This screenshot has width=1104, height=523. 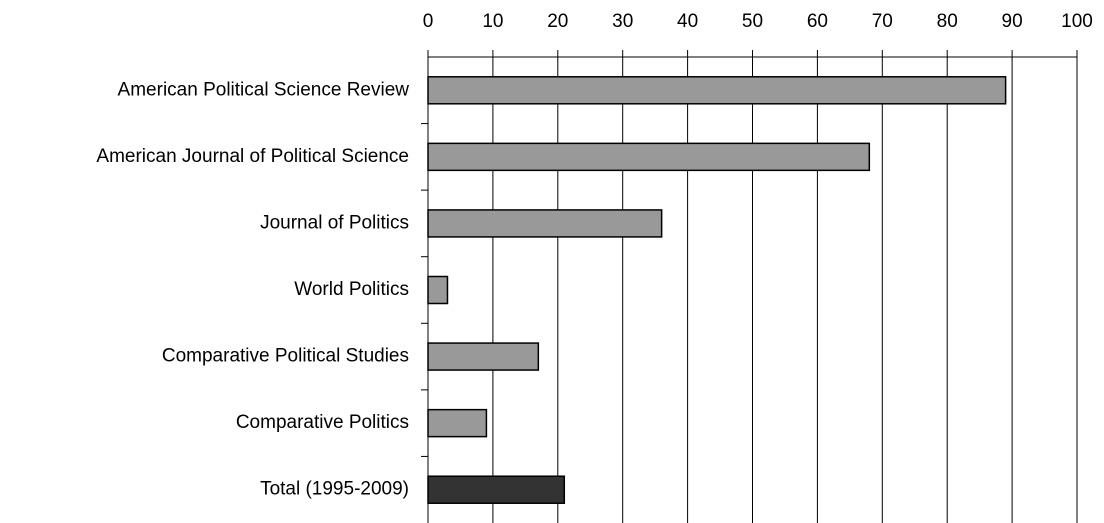 What do you see at coordinates (1077, 21) in the screenshot?
I see `x-tick-label: 100` at bounding box center [1077, 21].